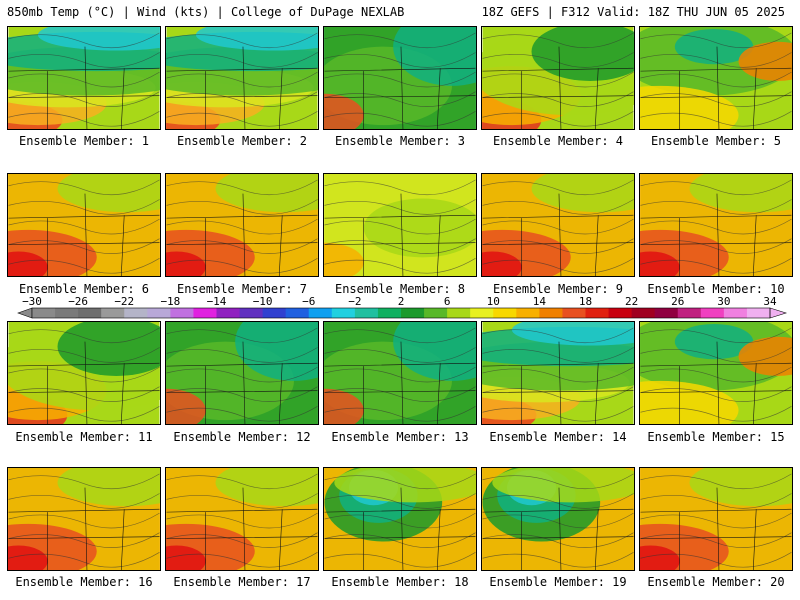  What do you see at coordinates (558, 225) in the screenshot?
I see `ensemble-member-9-map` at bounding box center [558, 225].